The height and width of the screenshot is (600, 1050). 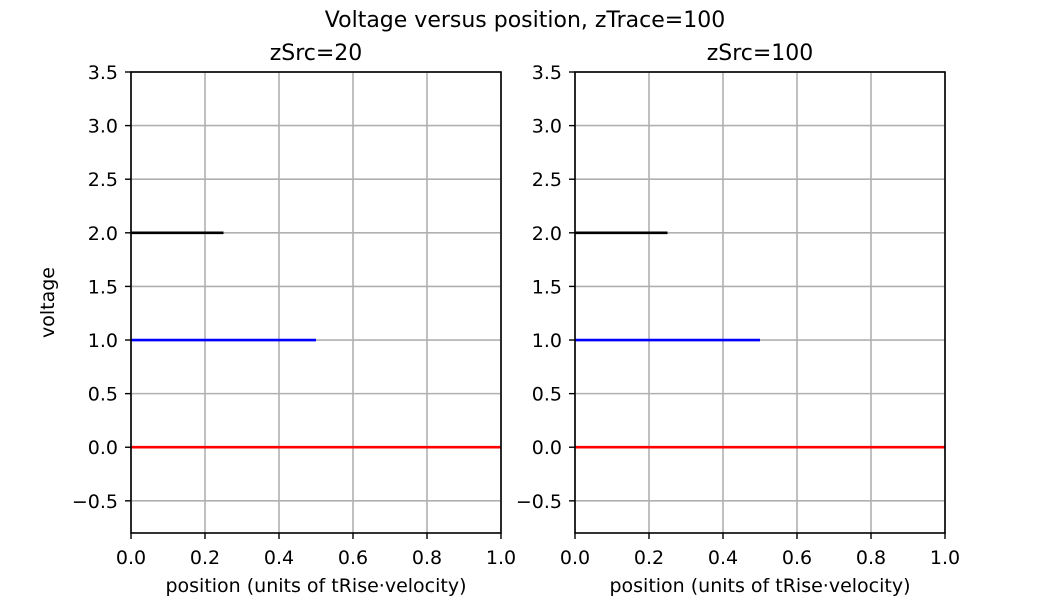 What do you see at coordinates (723, 558) in the screenshot?
I see `panel-2-x-tick-label: 0.4` at bounding box center [723, 558].